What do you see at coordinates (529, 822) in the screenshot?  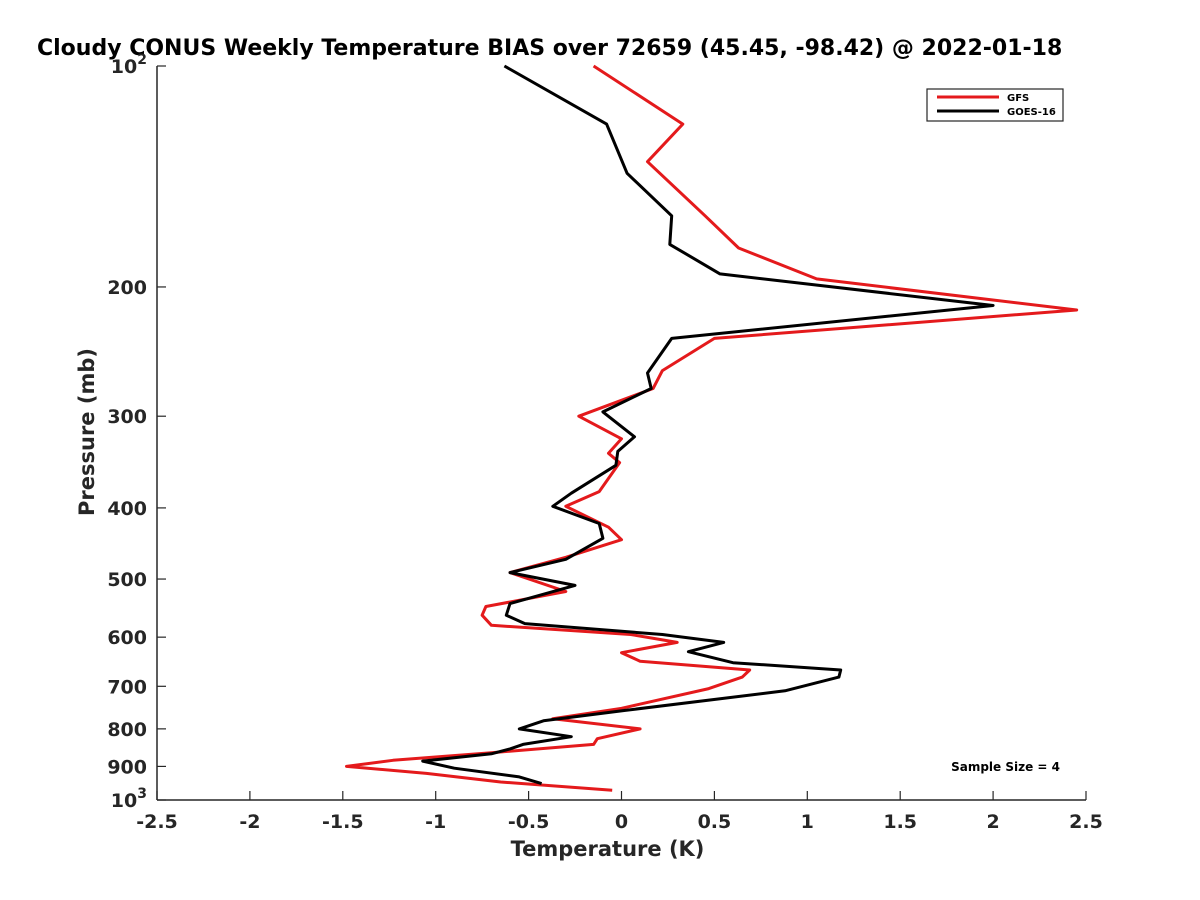 I see `x-tick-label: -0.5` at bounding box center [529, 822].